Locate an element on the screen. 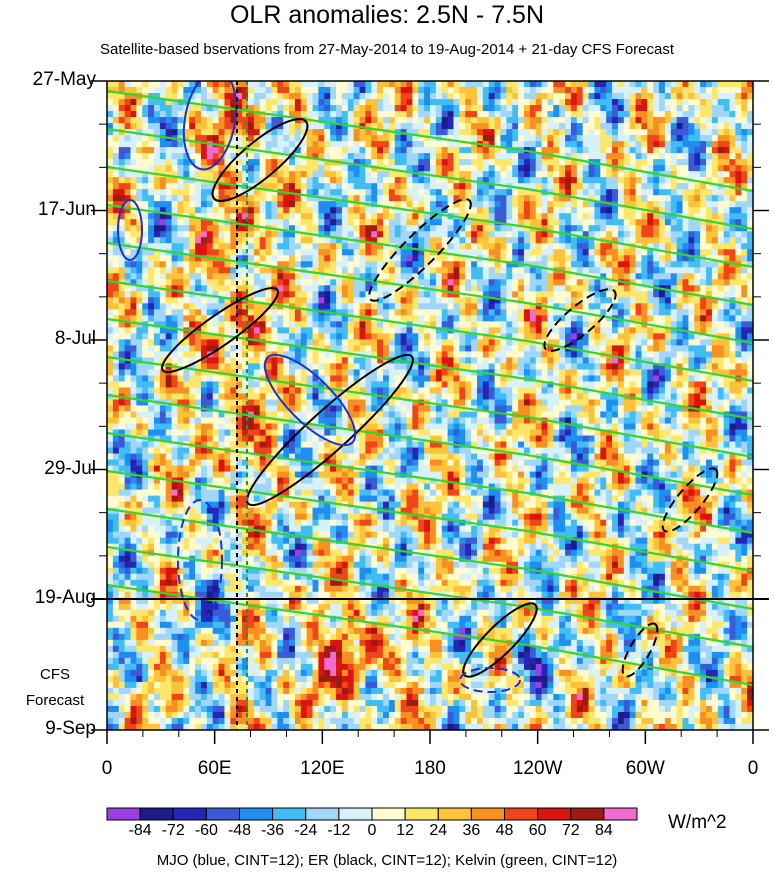 The image size is (774, 878). y-tick-label: 29-Jul is located at coordinates (70, 468).